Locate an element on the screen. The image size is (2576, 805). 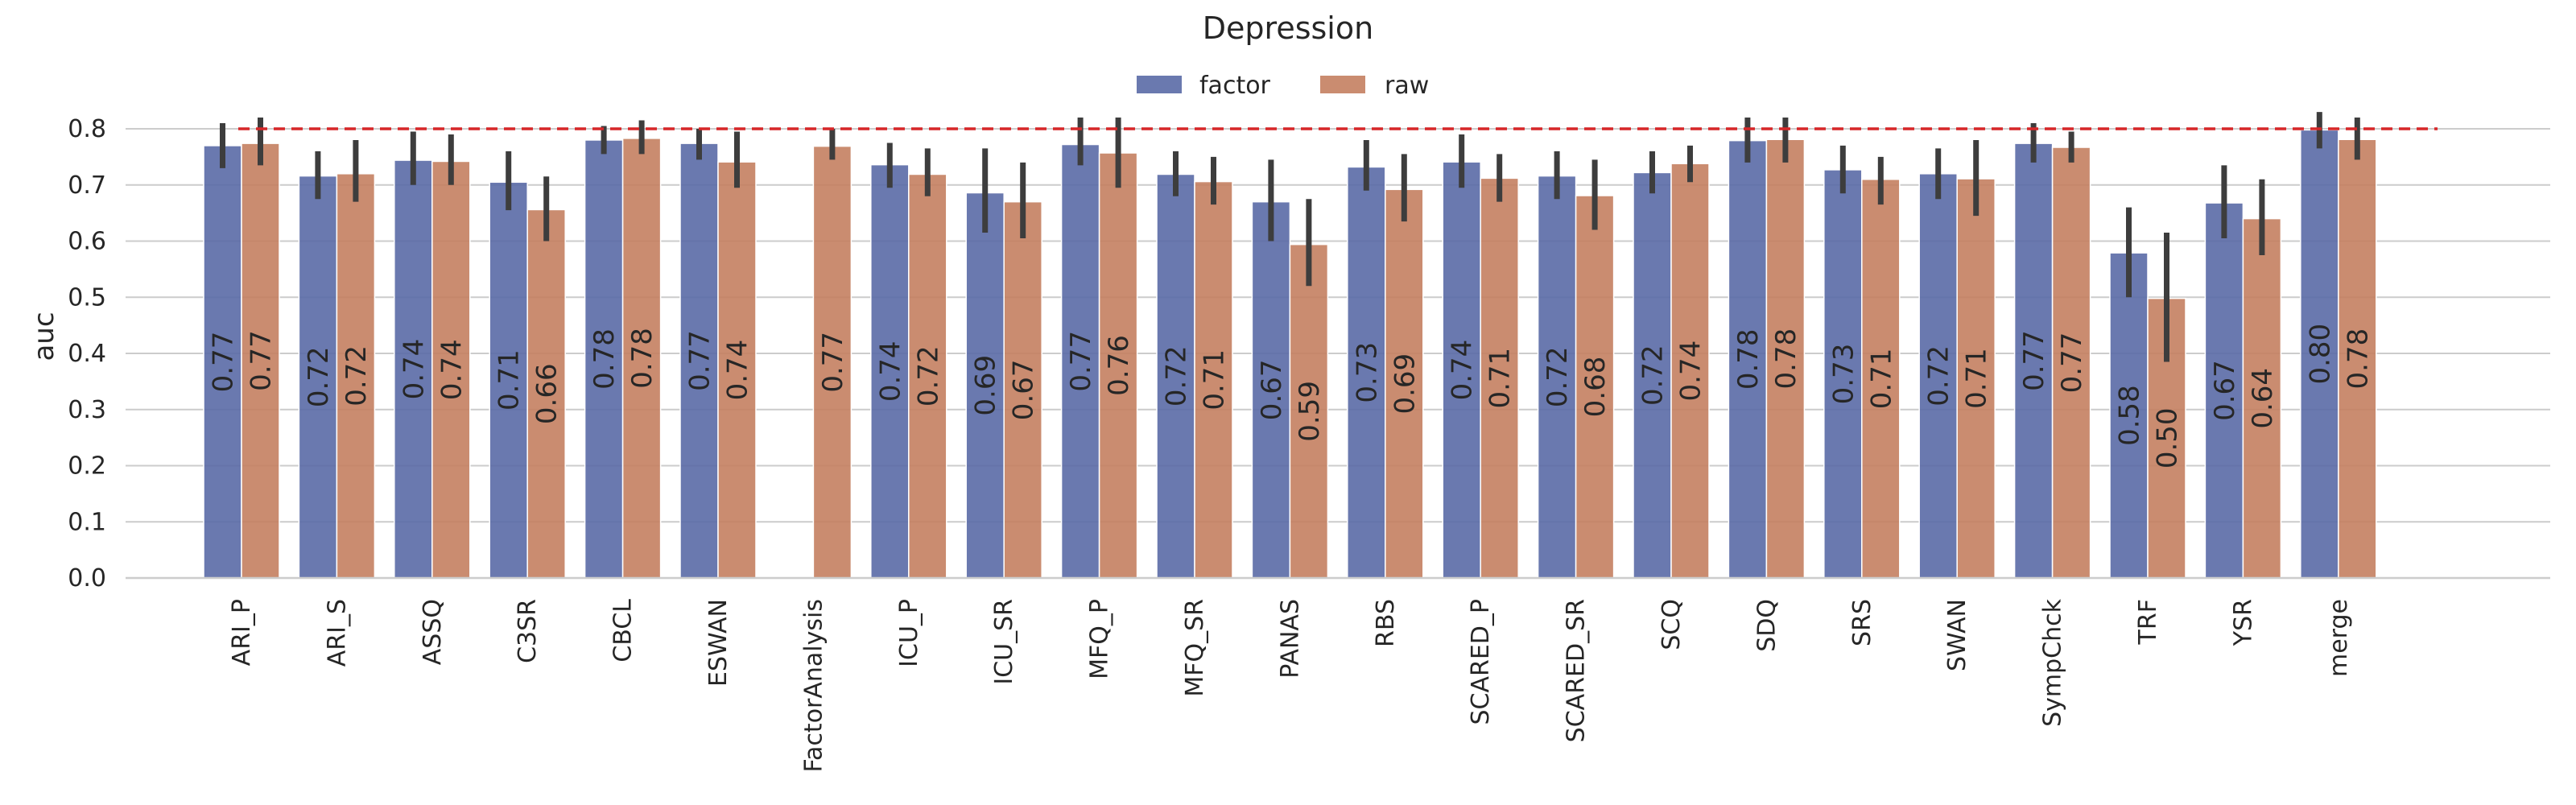
bar-raw-mfq-p is located at coordinates (1118, 365).